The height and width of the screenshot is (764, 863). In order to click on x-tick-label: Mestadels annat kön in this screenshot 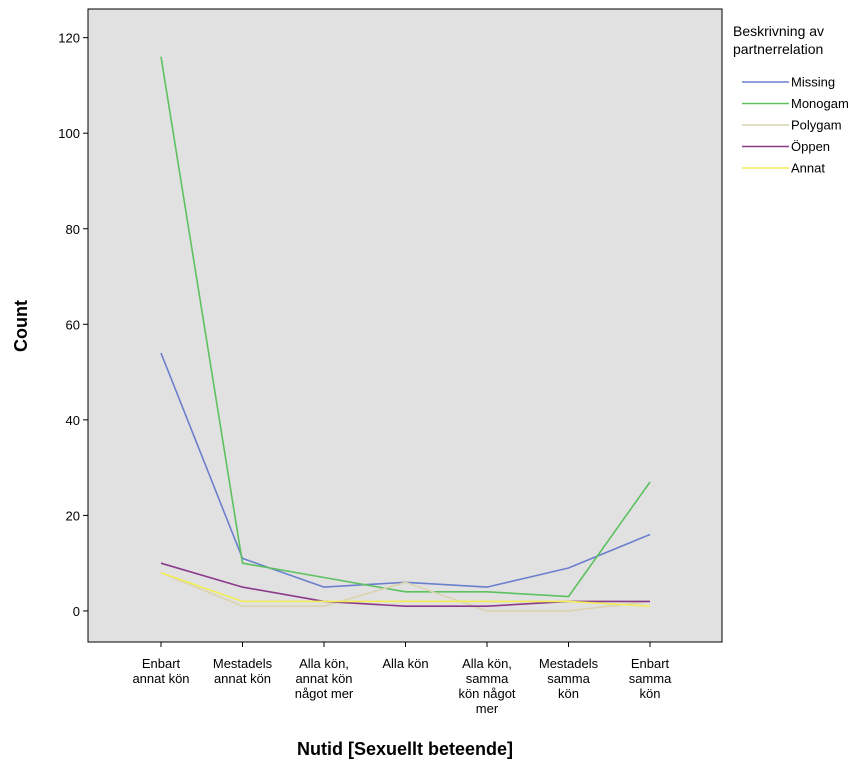, I will do `click(243, 671)`.